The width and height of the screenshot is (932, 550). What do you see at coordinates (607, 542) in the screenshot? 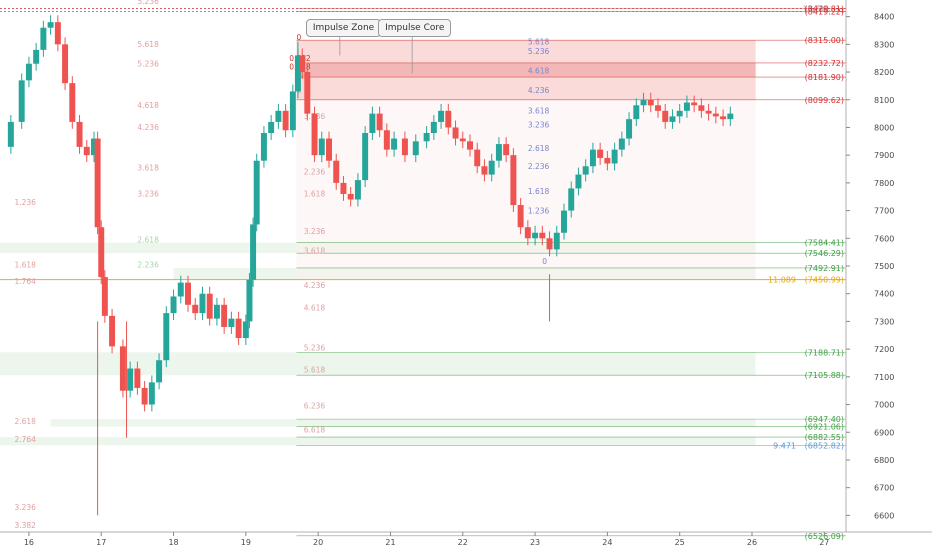
I see `time-tick-label: 24` at bounding box center [607, 542].